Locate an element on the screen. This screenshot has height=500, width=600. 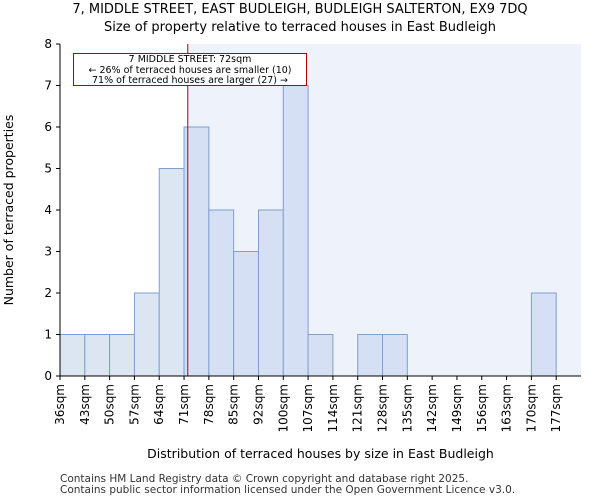
x-tick-label: 135sqm is located at coordinates (407, 408).